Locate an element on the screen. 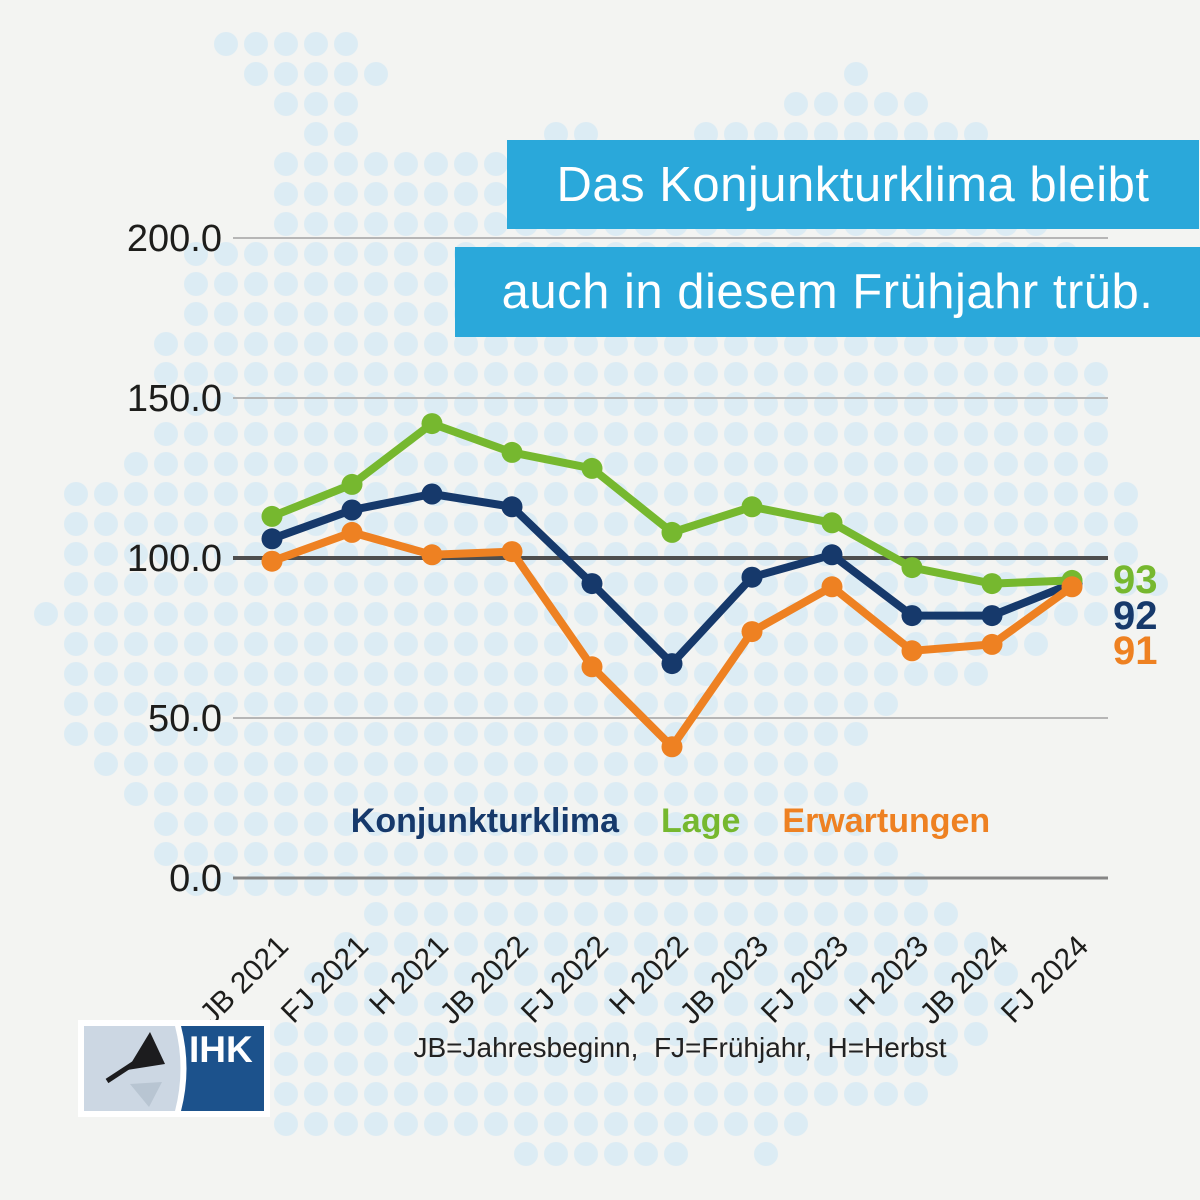 The height and width of the screenshot is (1200, 1200). ihk-logo: IHK is located at coordinates (174, 1068).